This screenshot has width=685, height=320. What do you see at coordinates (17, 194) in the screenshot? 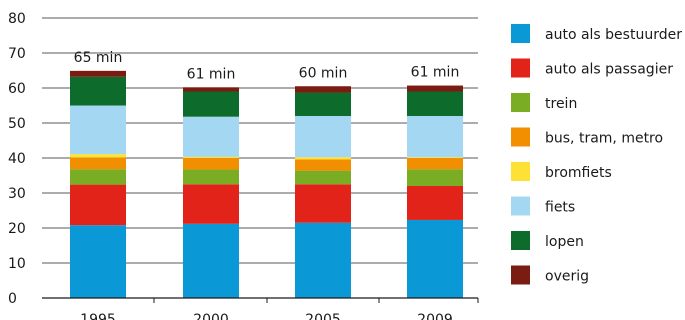
I see `y-tick-label: 30` at bounding box center [17, 194].